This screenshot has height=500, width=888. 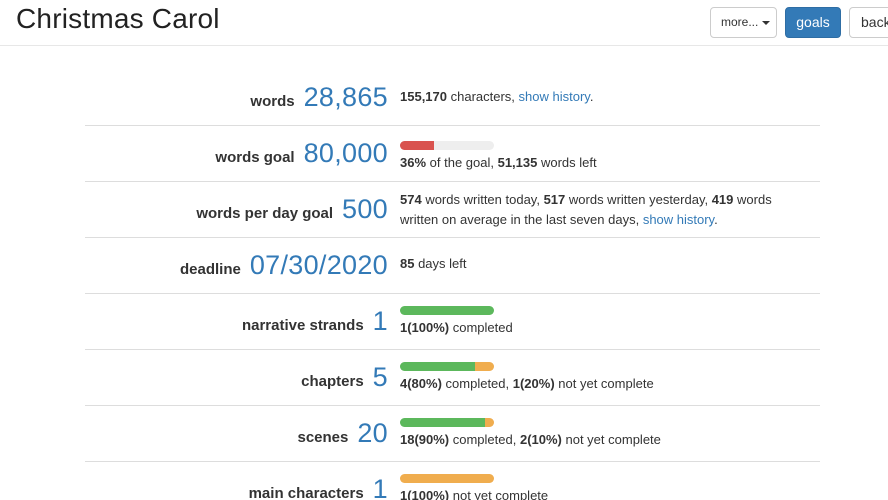 What do you see at coordinates (272, 101) in the screenshot?
I see `stat-name: words` at bounding box center [272, 101].